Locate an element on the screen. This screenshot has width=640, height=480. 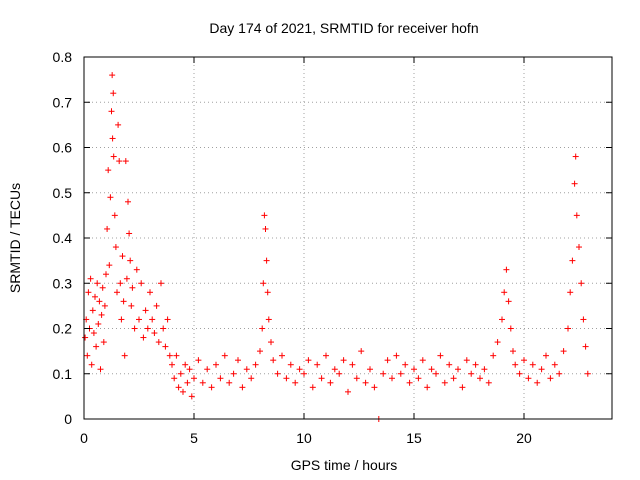
x-axis-label: GPS time / hours is located at coordinates (344, 465).